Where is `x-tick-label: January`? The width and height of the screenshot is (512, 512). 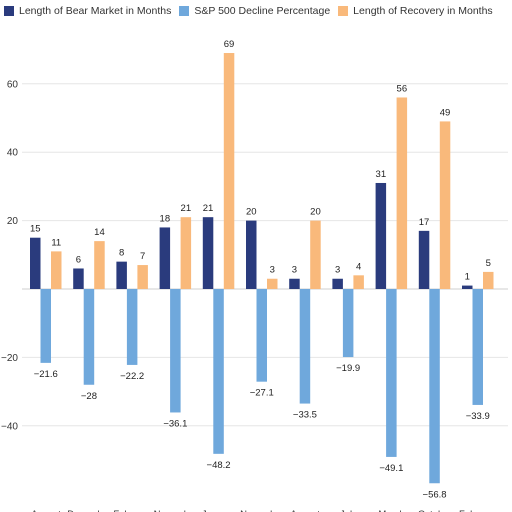
x-tick-label: January is located at coordinates (219, 510).